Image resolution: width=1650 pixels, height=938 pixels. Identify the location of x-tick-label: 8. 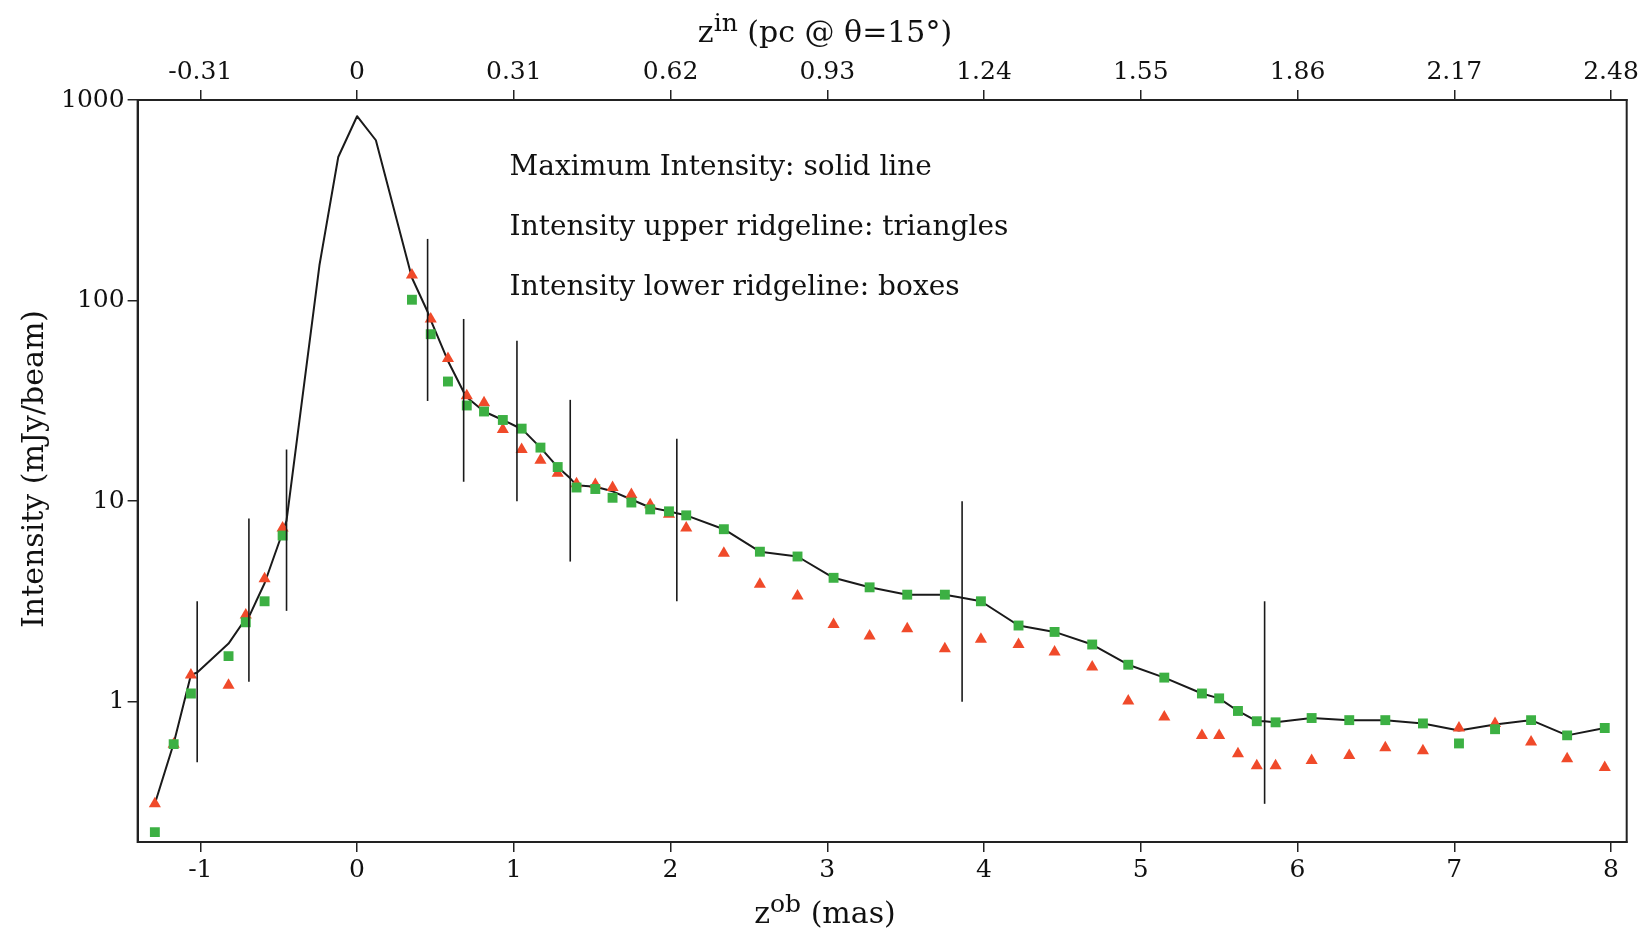
(1611, 868).